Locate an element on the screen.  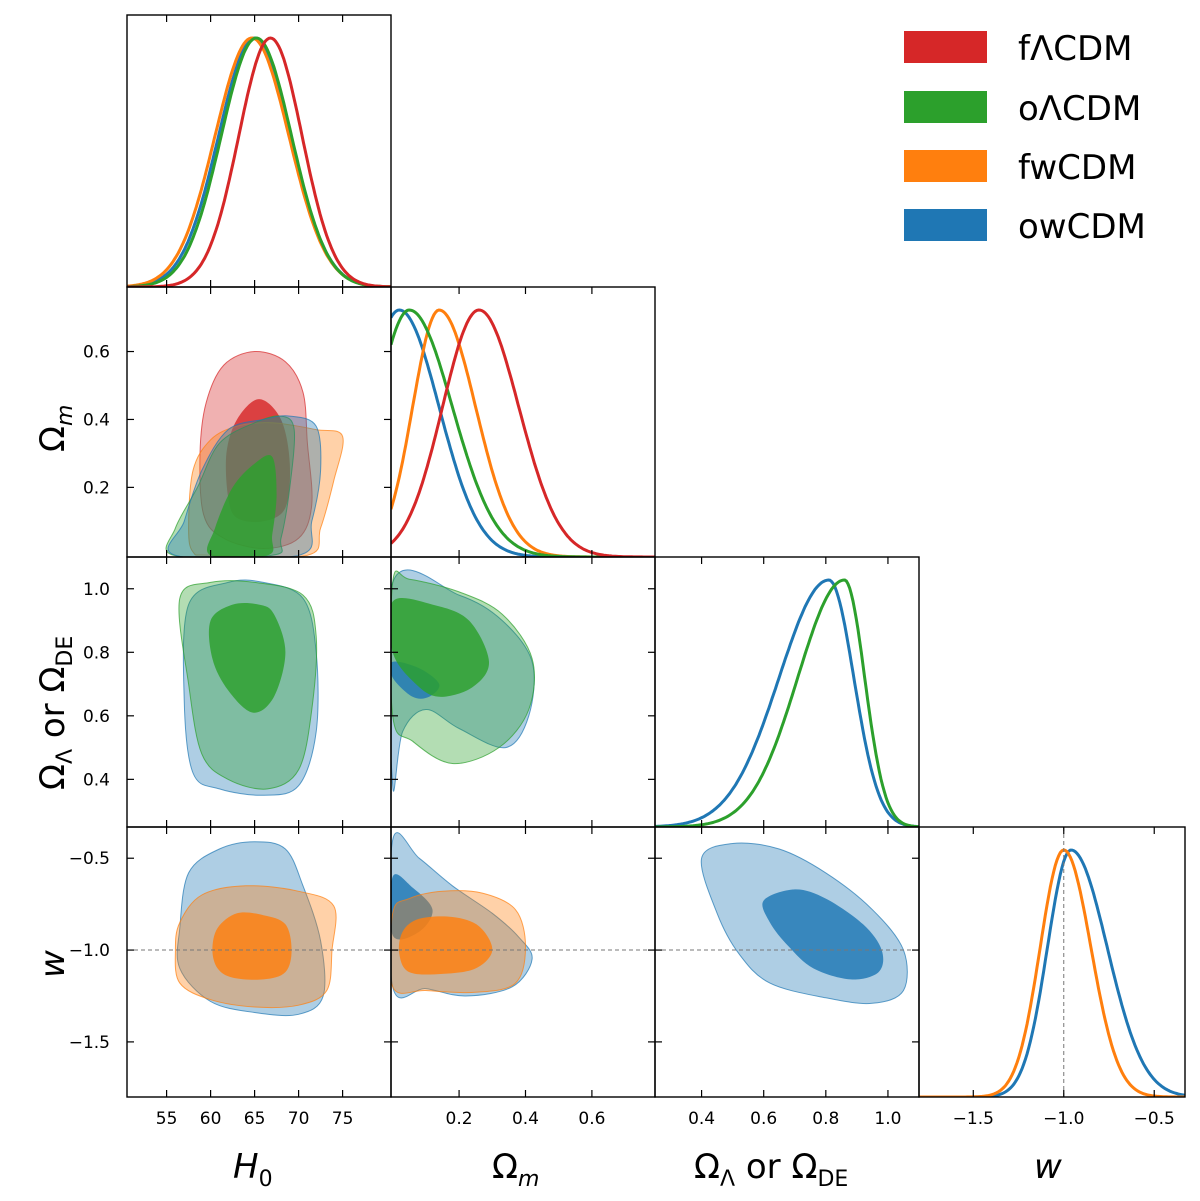
y-tick-label-omega-l-3: 1.0 is located at coordinates (96, 590).